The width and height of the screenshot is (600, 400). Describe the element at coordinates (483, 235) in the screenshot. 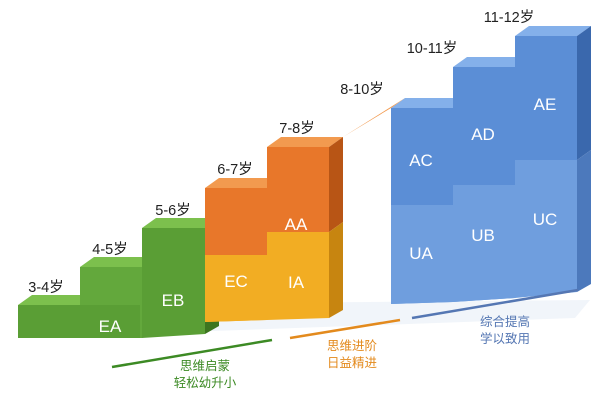

I see `level-ub: UB` at that location.